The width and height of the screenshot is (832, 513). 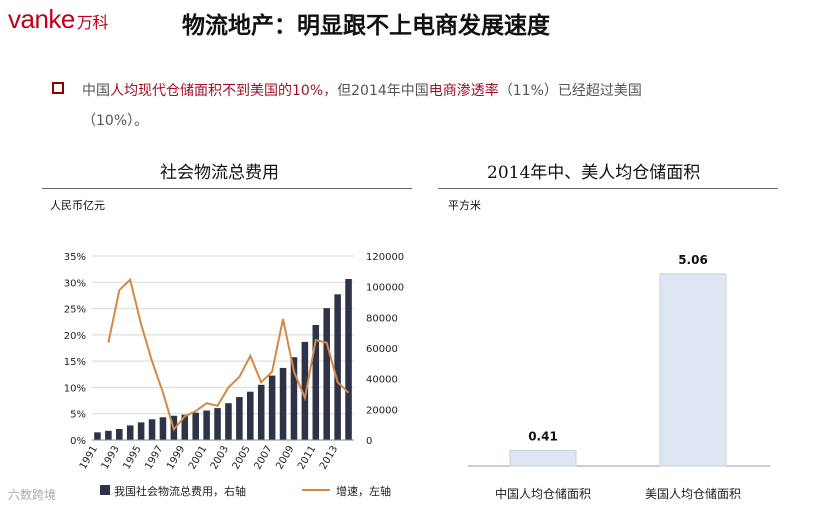 What do you see at coordinates (111, 458) in the screenshot?
I see `x-axis-tick-label: 1993` at bounding box center [111, 458].